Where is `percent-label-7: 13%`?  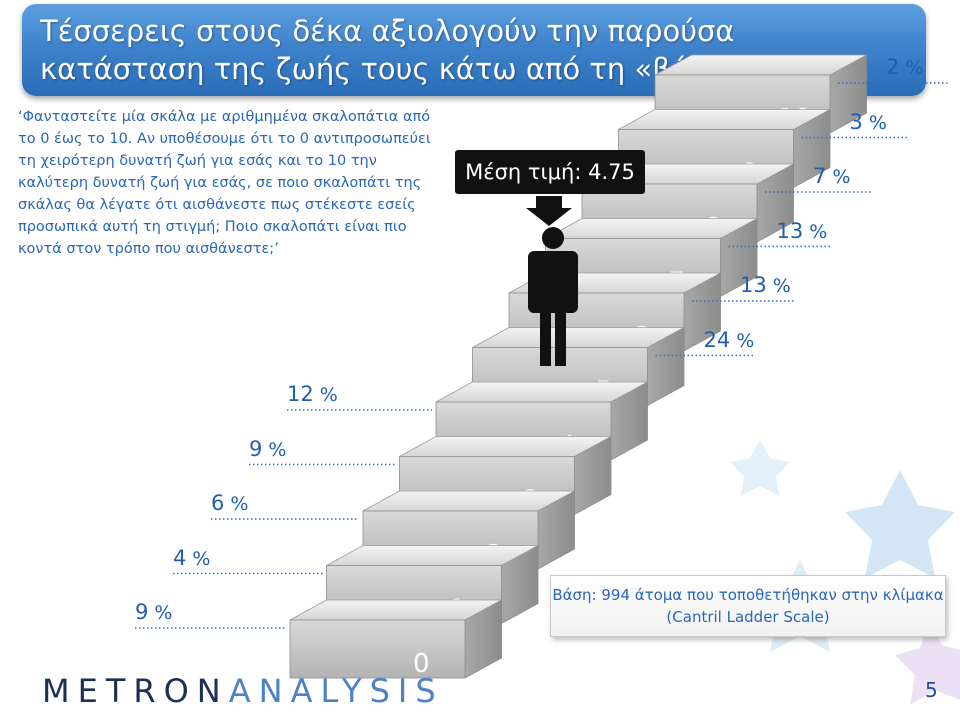 percent-label-7: 13% is located at coordinates (802, 230).